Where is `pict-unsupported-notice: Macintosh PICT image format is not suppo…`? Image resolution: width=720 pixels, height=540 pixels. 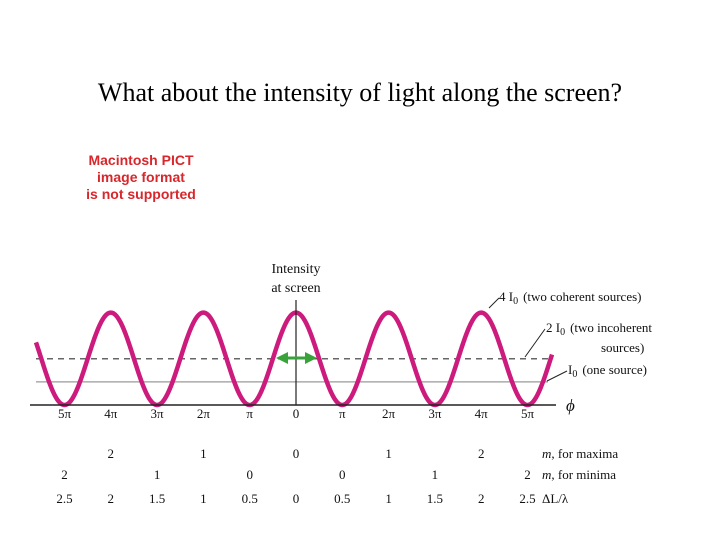 pict-unsupported-notice: Macintosh PICT image format is not suppo… is located at coordinates (141, 177).